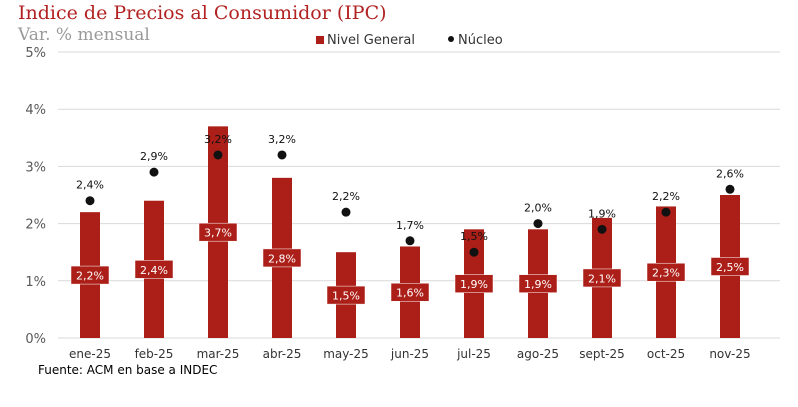 The image size is (798, 407). What do you see at coordinates (90, 185) in the screenshot?
I see `dot-data-label: 2,4%` at bounding box center [90, 185].